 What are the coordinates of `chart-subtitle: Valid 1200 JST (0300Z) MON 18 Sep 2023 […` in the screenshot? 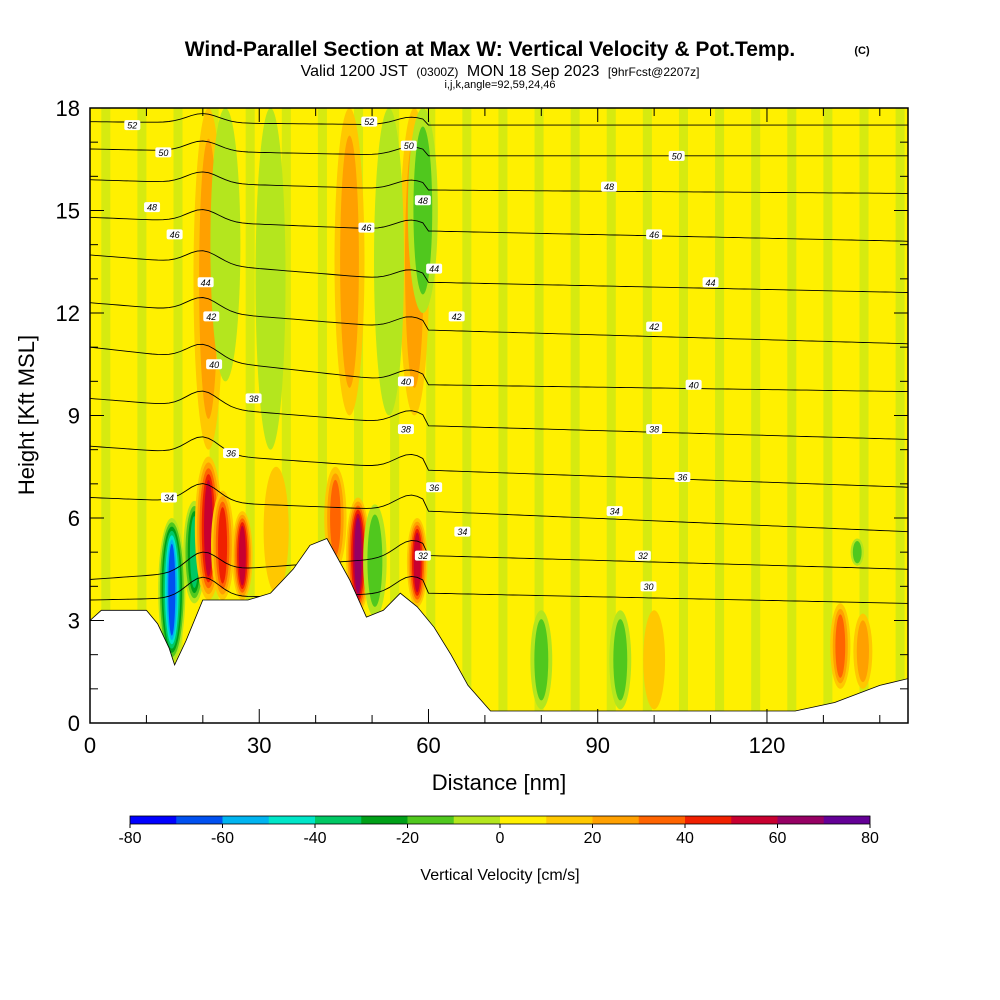 It's located at (500, 71).